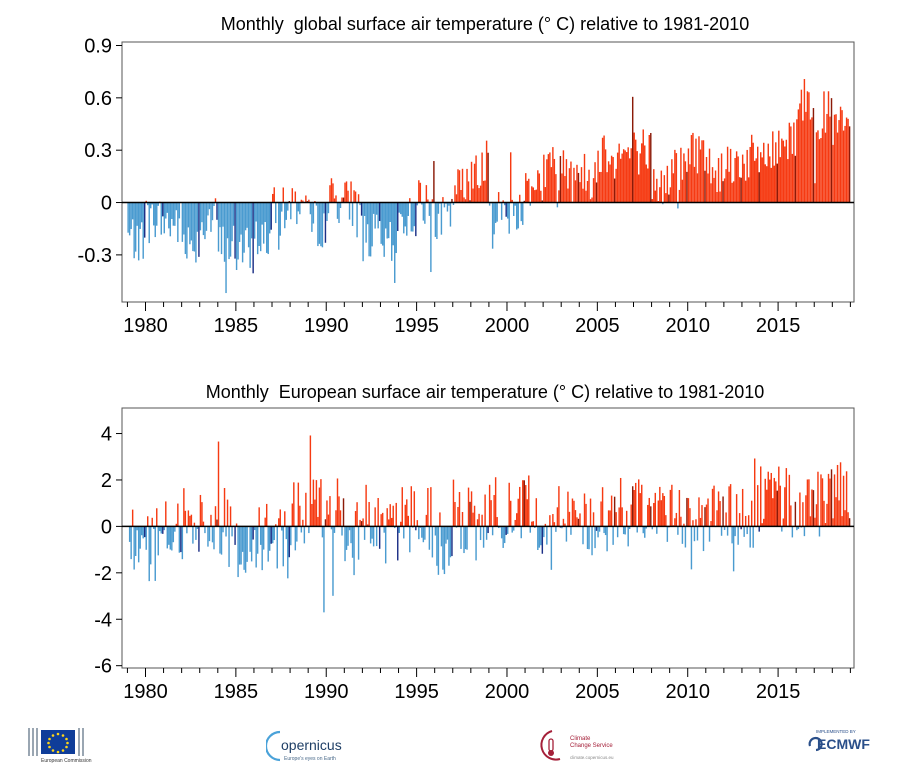 This screenshot has width=910, height=780. What do you see at coordinates (416, 326) in the screenshot?
I see `global-x-tick-label: 1995` at bounding box center [416, 326].